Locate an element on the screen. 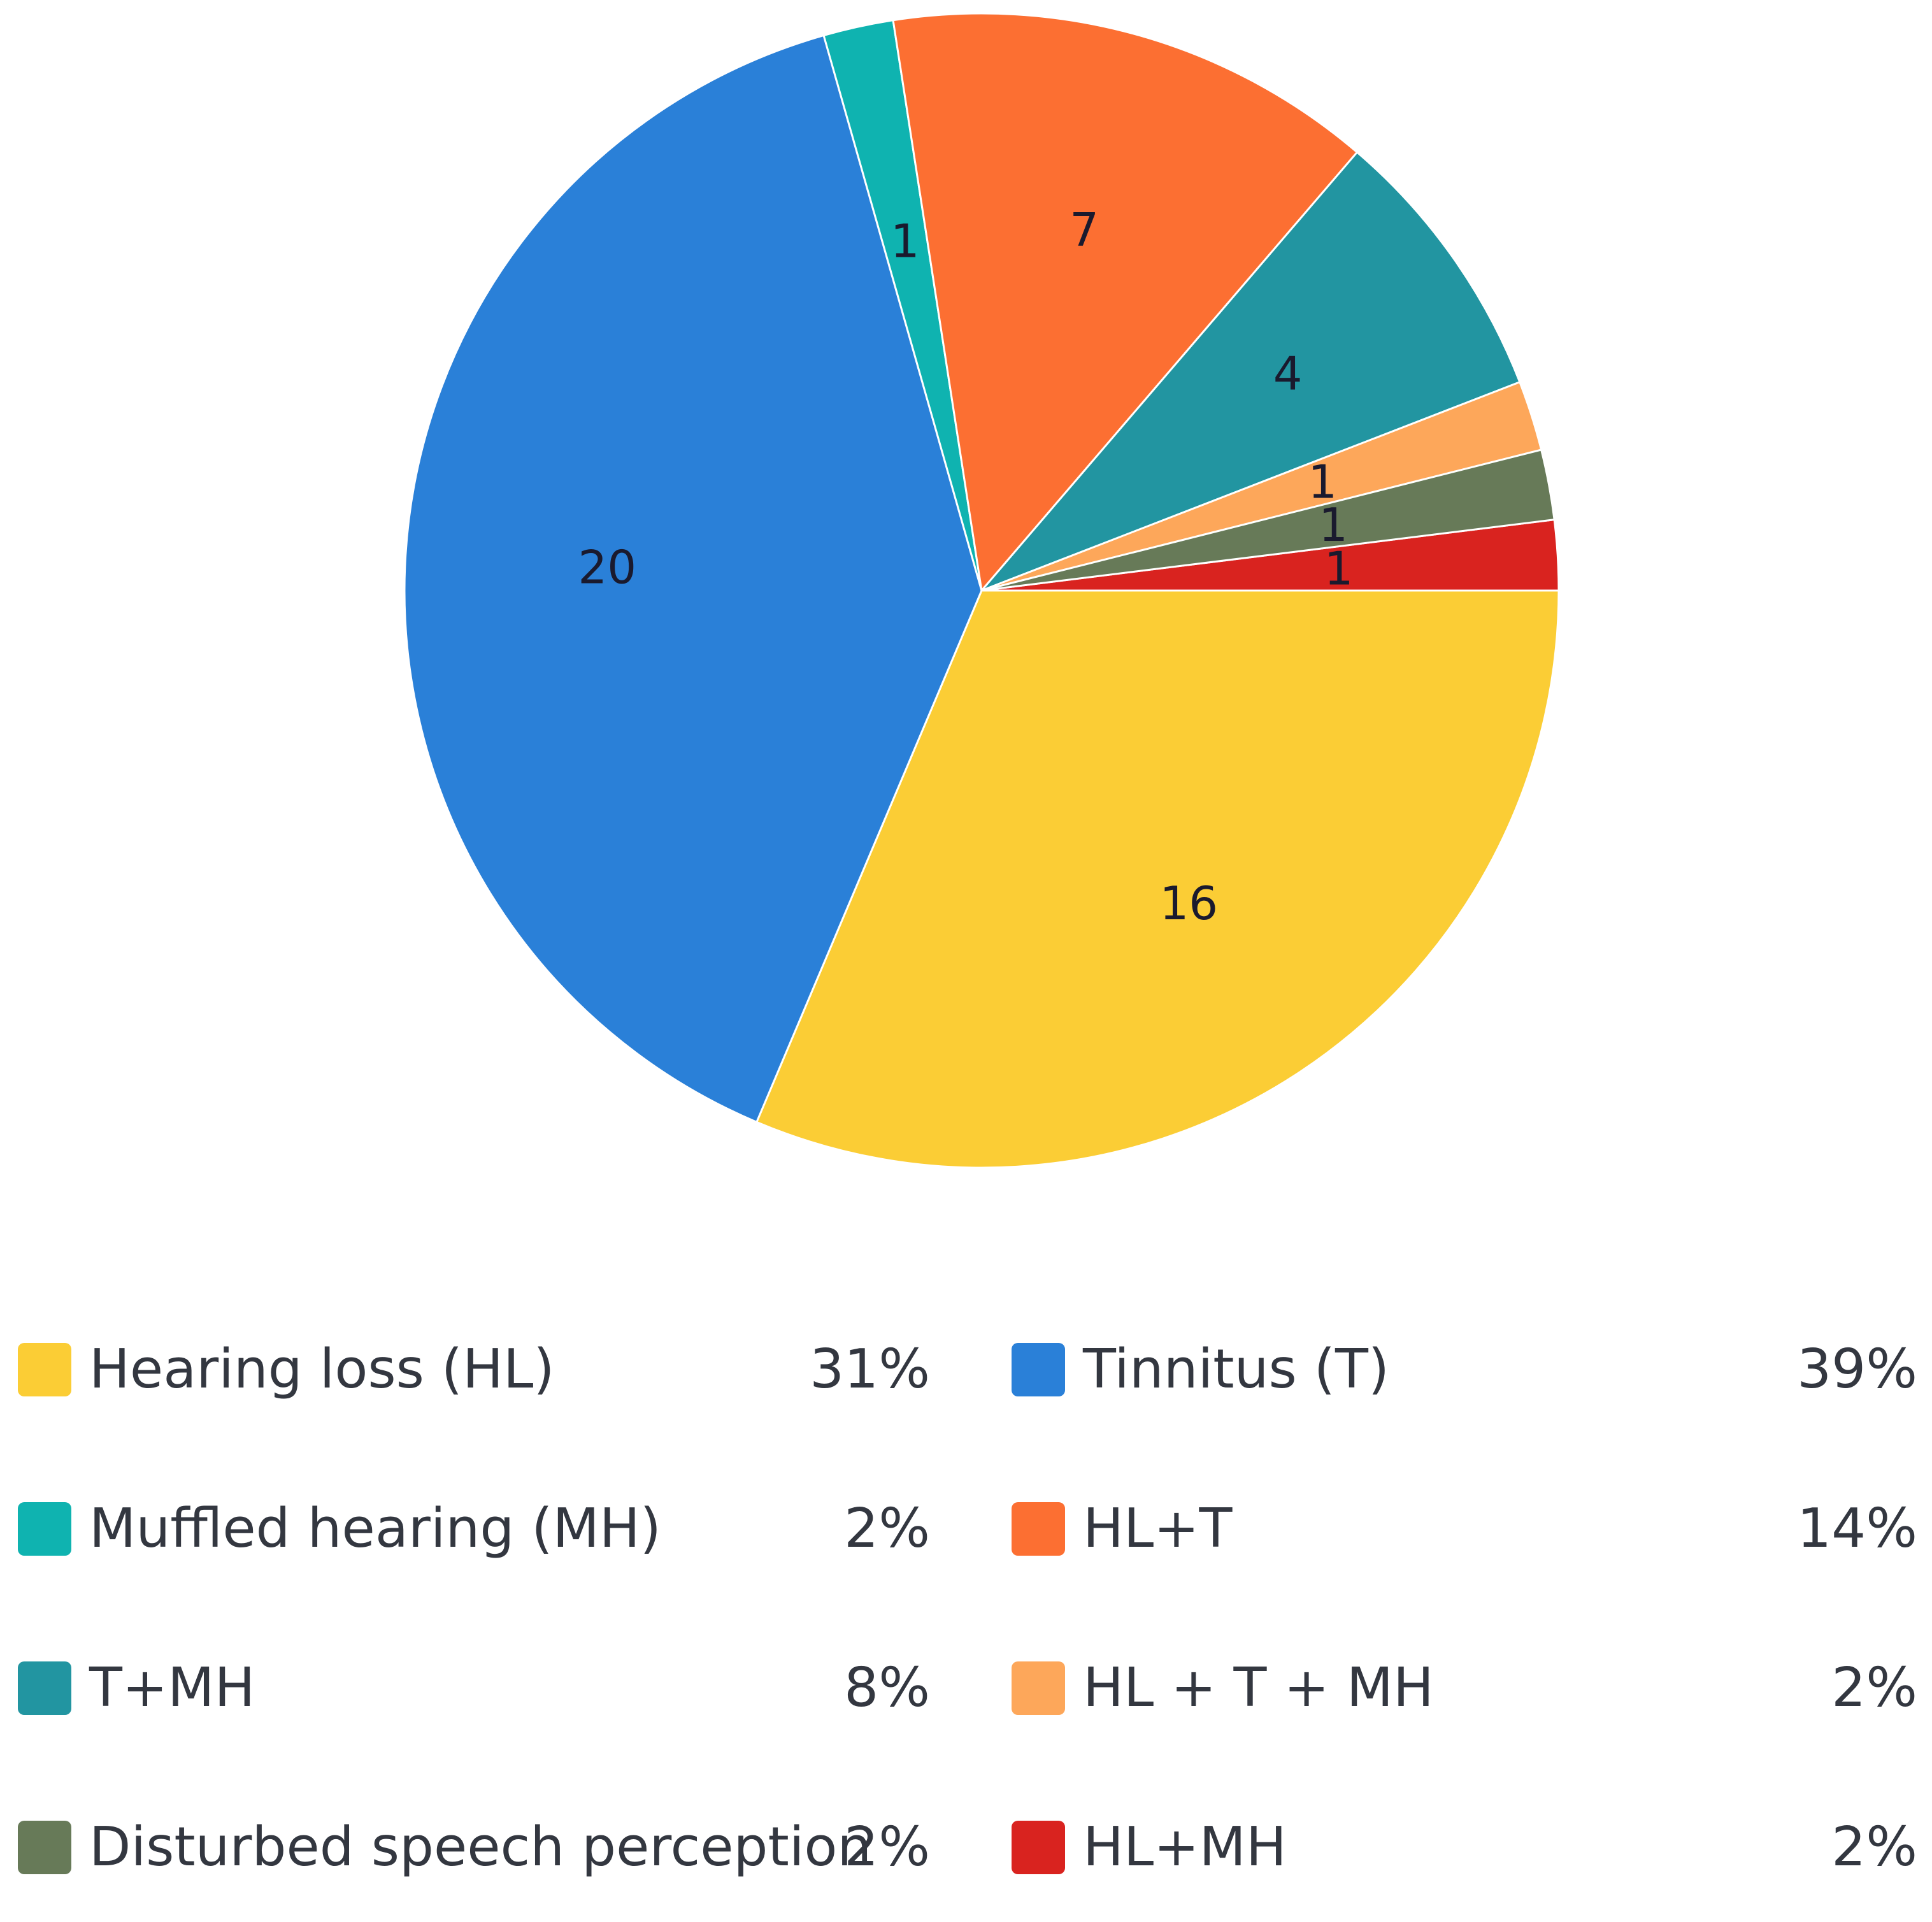 The width and height of the screenshot is (1932, 1922). legend-label: HL+T is located at coordinates (1158, 1529).